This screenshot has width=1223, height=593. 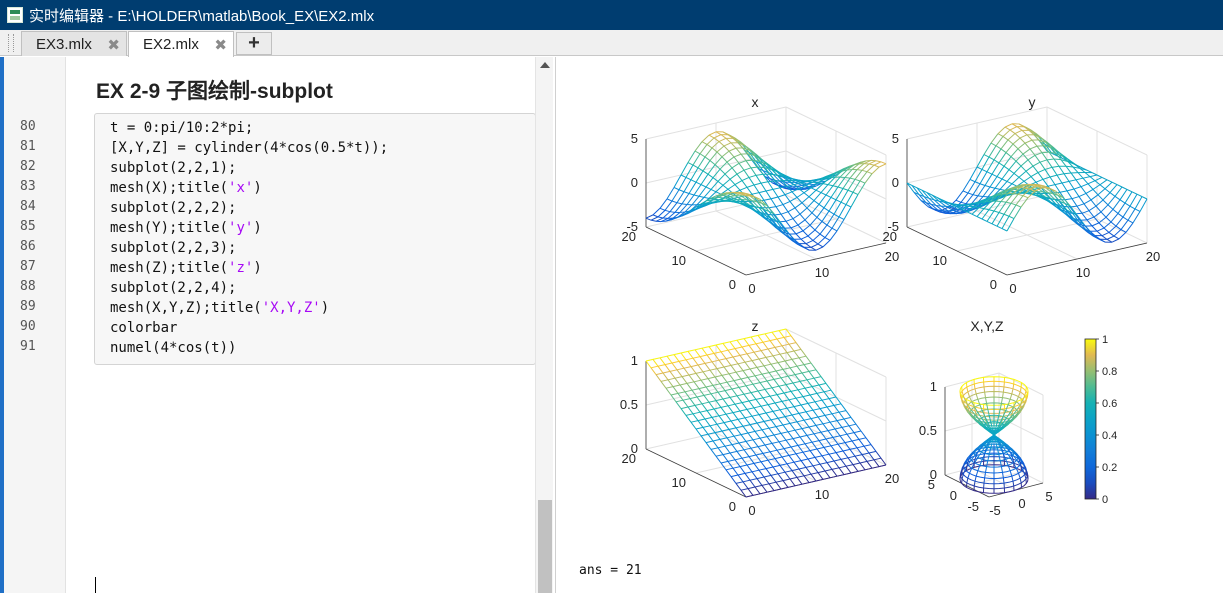 What do you see at coordinates (74, 43) in the screenshot?
I see `tab-ex3: EX3.mlx ✖` at bounding box center [74, 43].